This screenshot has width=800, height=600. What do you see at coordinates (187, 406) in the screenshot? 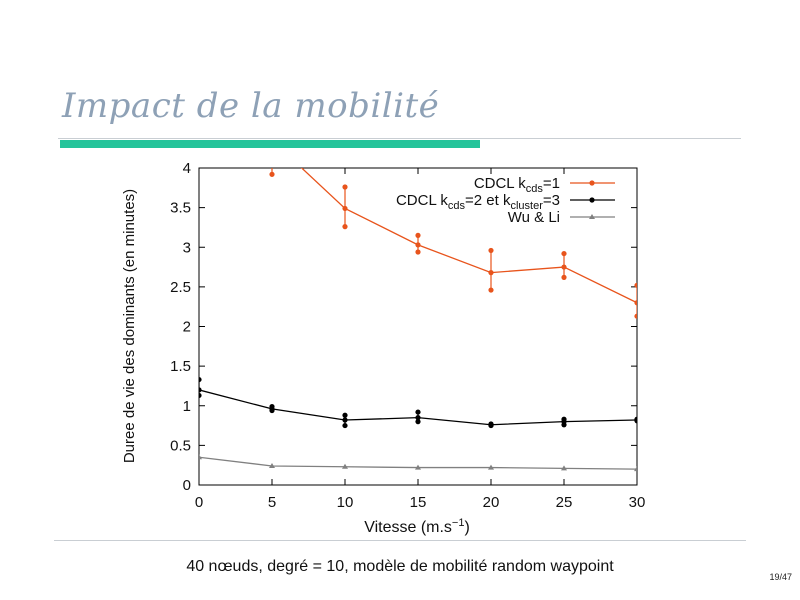
I see `y-tick-label: 1` at bounding box center [187, 406].